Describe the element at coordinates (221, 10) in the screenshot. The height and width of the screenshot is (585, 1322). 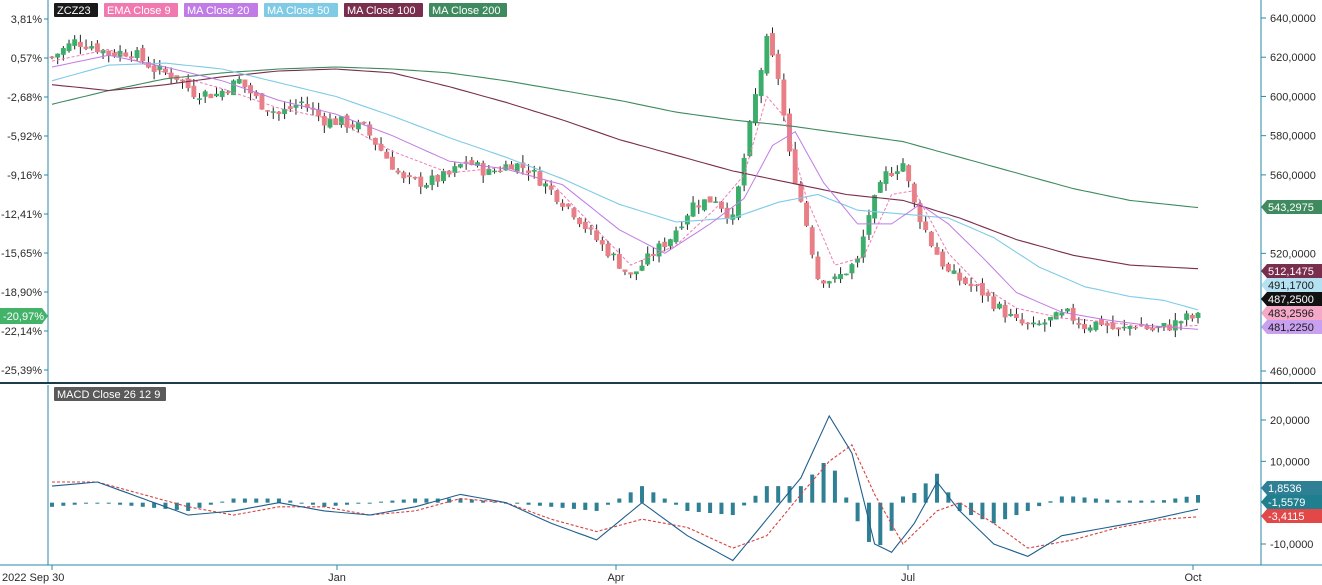
I see `legend-item: MA Close 20` at that location.